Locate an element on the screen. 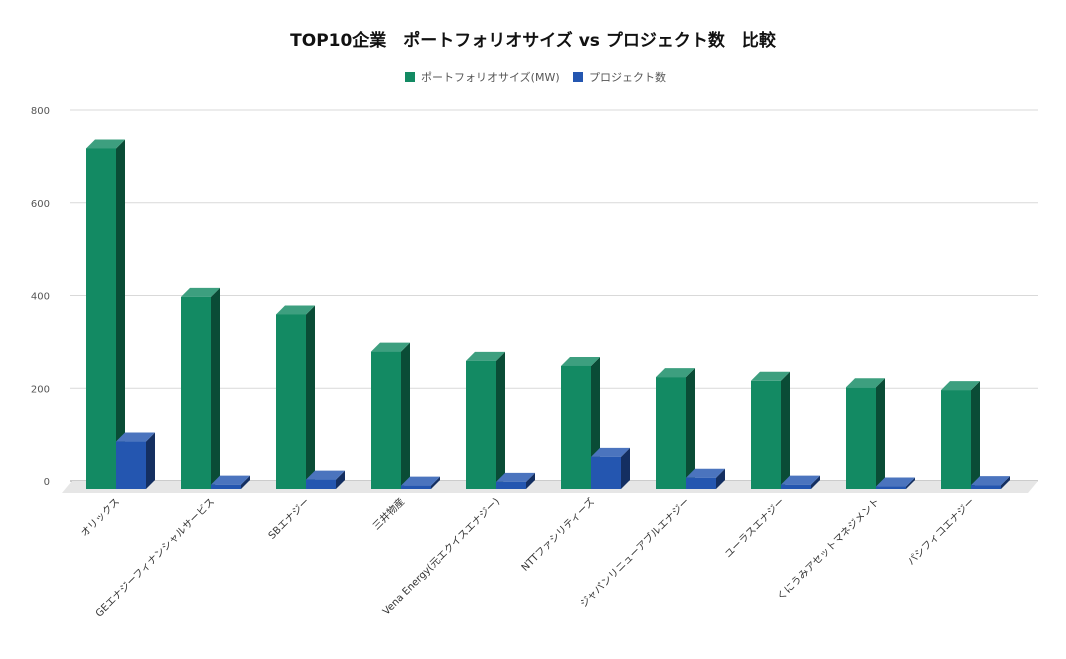 The height and width of the screenshot is (659, 1066). legend-label-portfolio: ポートフォリオサイズ(MW) is located at coordinates (490, 77).